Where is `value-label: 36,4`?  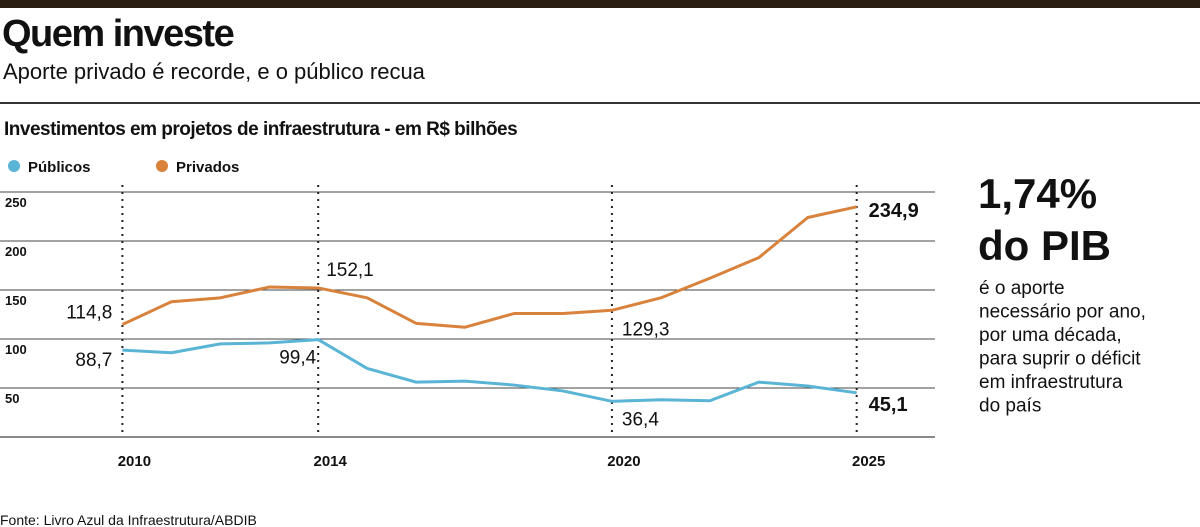 value-label: 36,4 is located at coordinates (640, 419).